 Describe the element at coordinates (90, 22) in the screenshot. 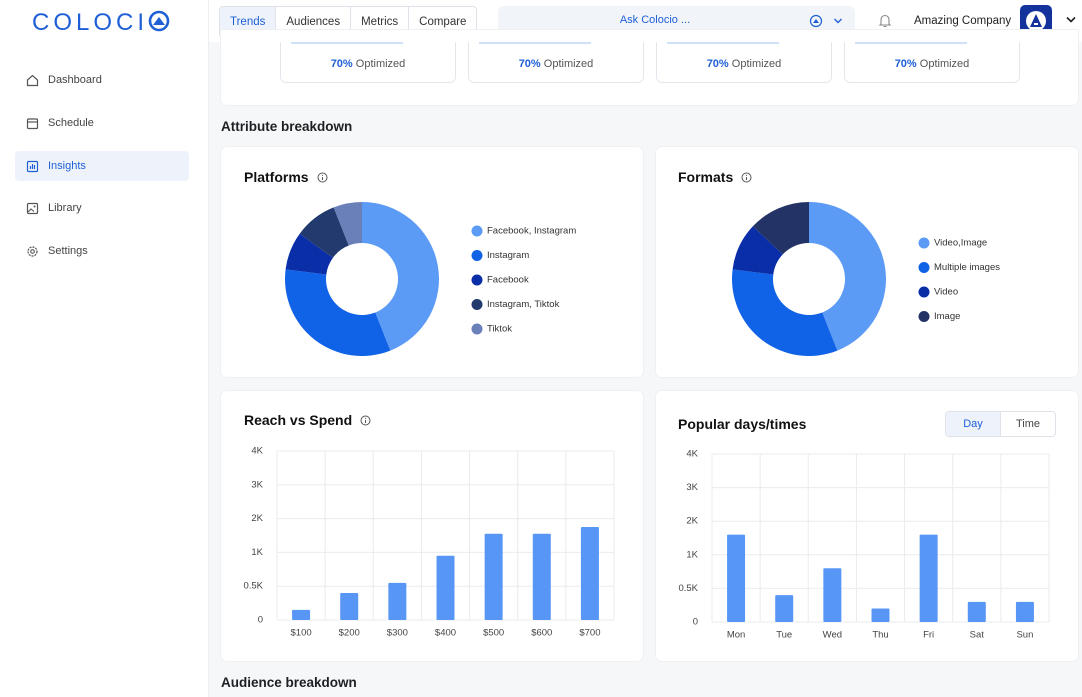

I see `logo-text: COLOCI` at that location.